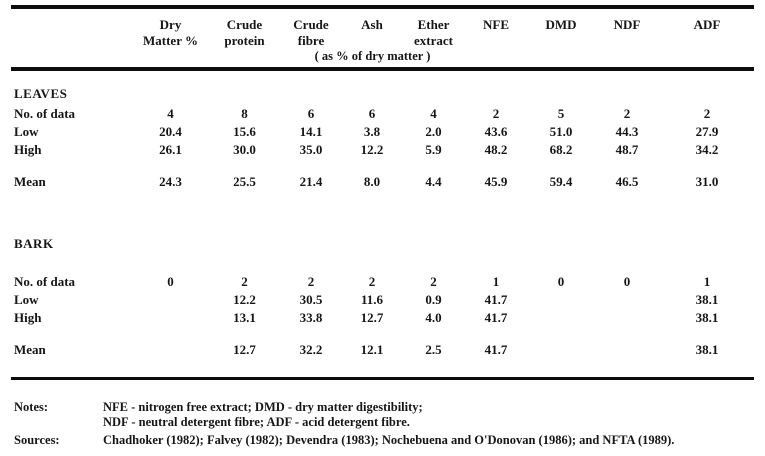 The width and height of the screenshot is (765, 456). I want to click on value-cell: 5, so click(561, 113).